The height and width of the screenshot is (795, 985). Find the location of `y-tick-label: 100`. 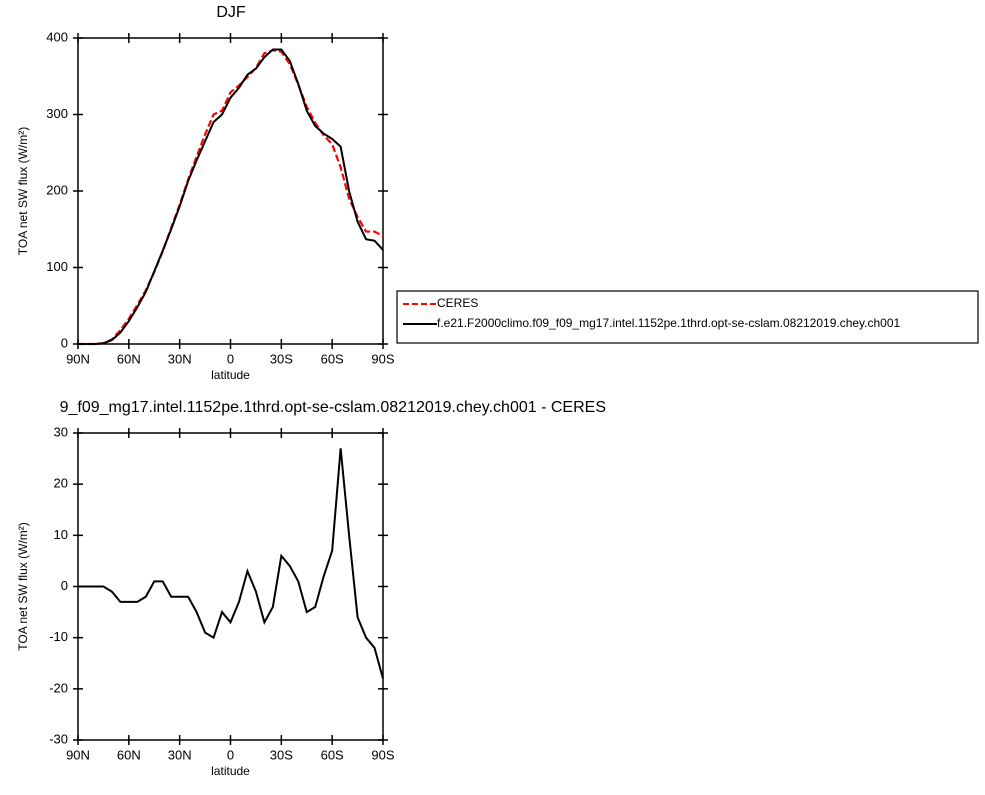

y-tick-label: 100 is located at coordinates (57, 266).